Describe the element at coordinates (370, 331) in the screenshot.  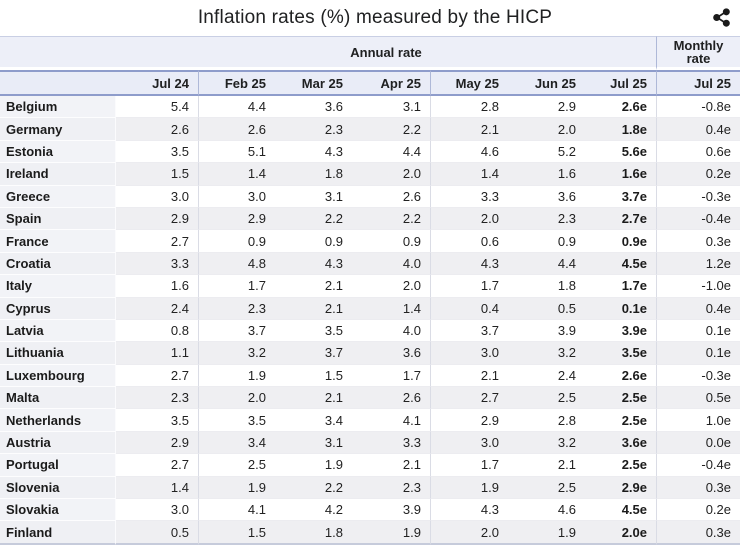
I see `table-row: Latvia 0.8 3.7 3.5 4.0 3.7 3.9 3.9e 0.1e` at that location.